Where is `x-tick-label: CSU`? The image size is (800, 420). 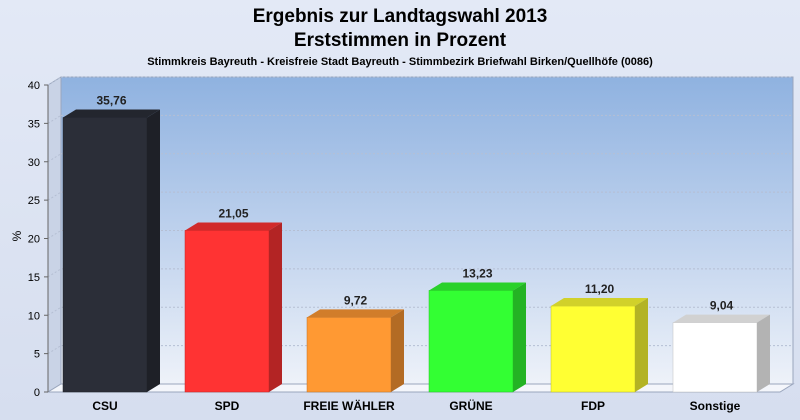
x-tick-label: CSU is located at coordinates (104, 406).